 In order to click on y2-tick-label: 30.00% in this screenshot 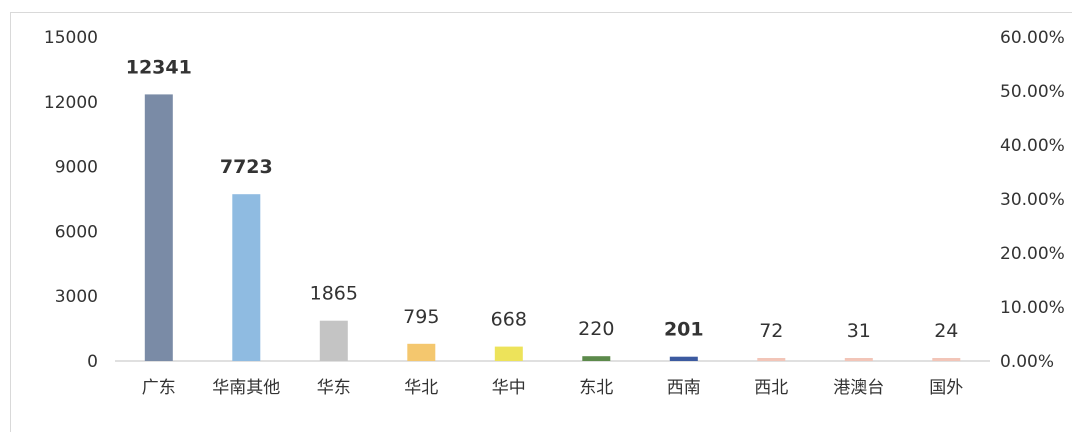, I will do `click(1032, 200)`.